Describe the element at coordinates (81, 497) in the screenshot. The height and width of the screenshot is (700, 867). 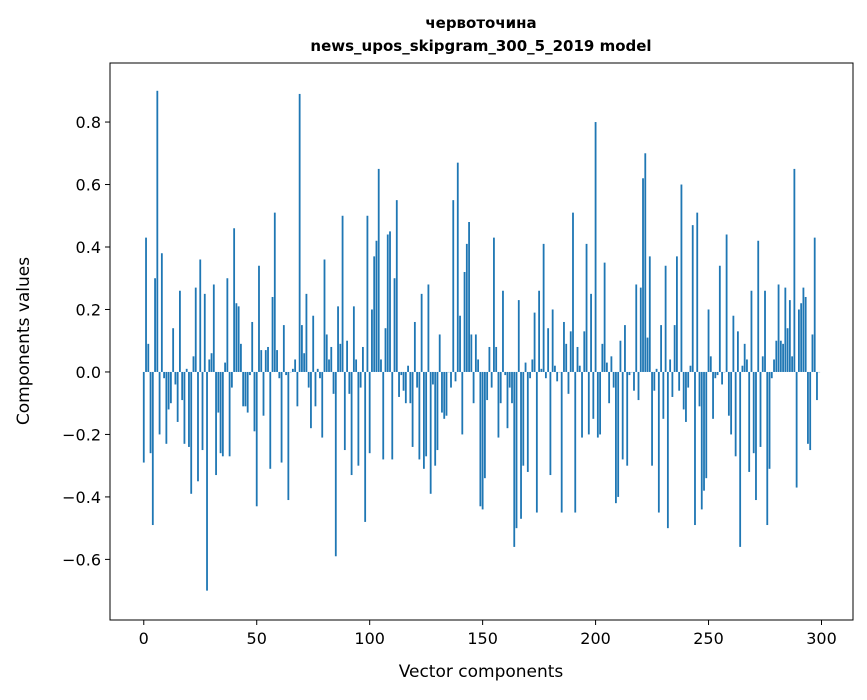
I see `y-tick-label: −0.4` at that location.